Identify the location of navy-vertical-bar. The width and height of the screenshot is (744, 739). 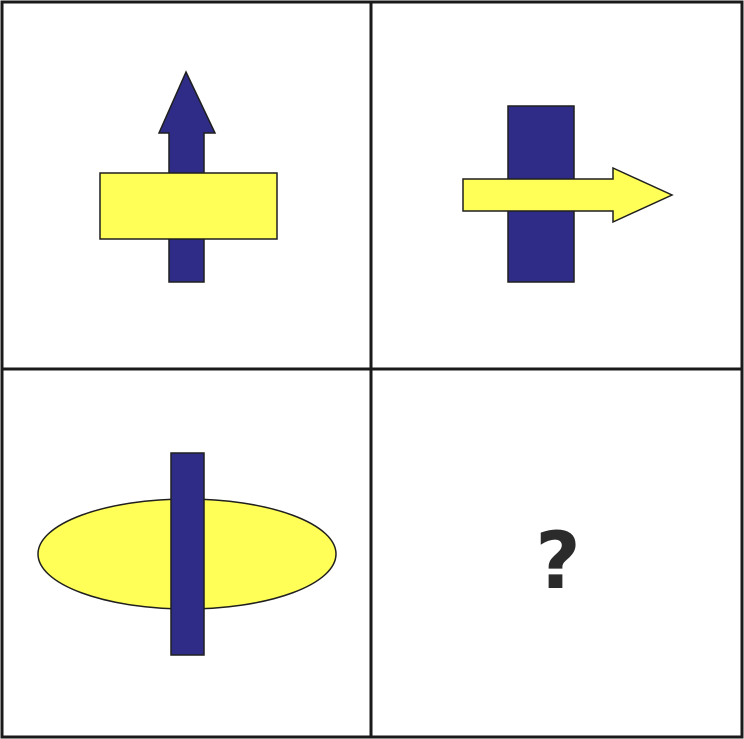
(187, 554).